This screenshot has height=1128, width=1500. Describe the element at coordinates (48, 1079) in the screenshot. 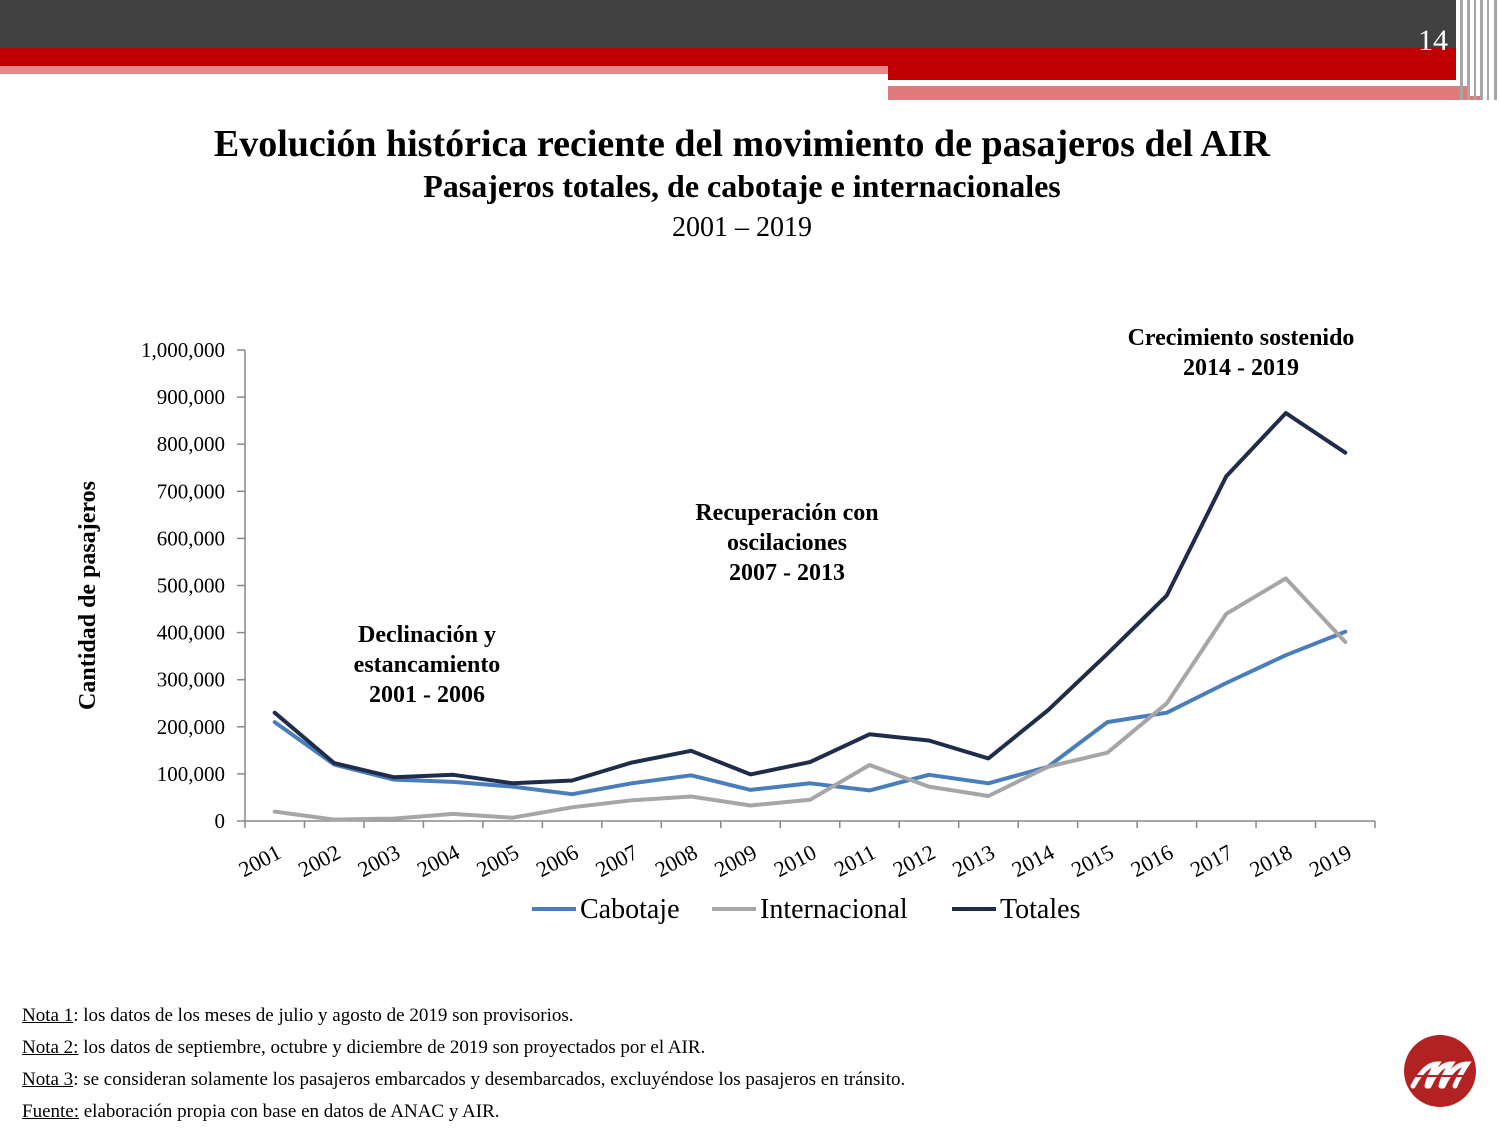

I see `note-label: Nota 3` at that location.